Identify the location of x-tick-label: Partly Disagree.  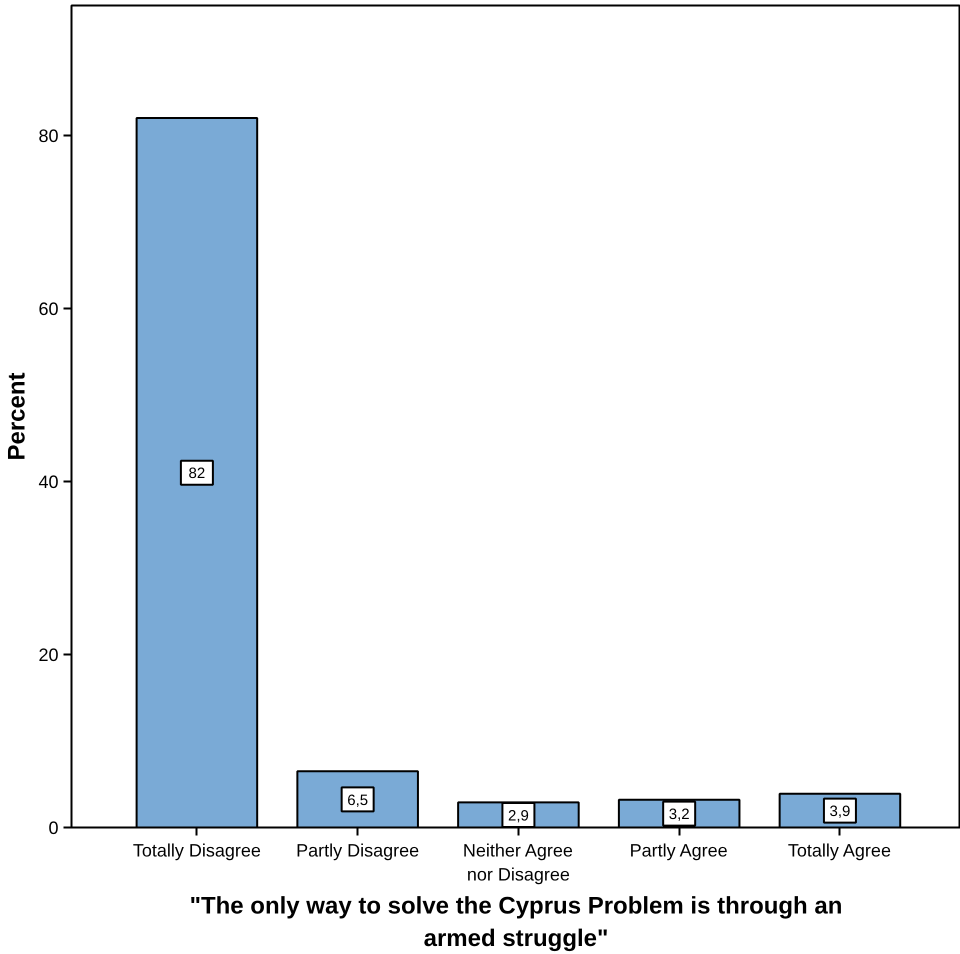
(358, 850).